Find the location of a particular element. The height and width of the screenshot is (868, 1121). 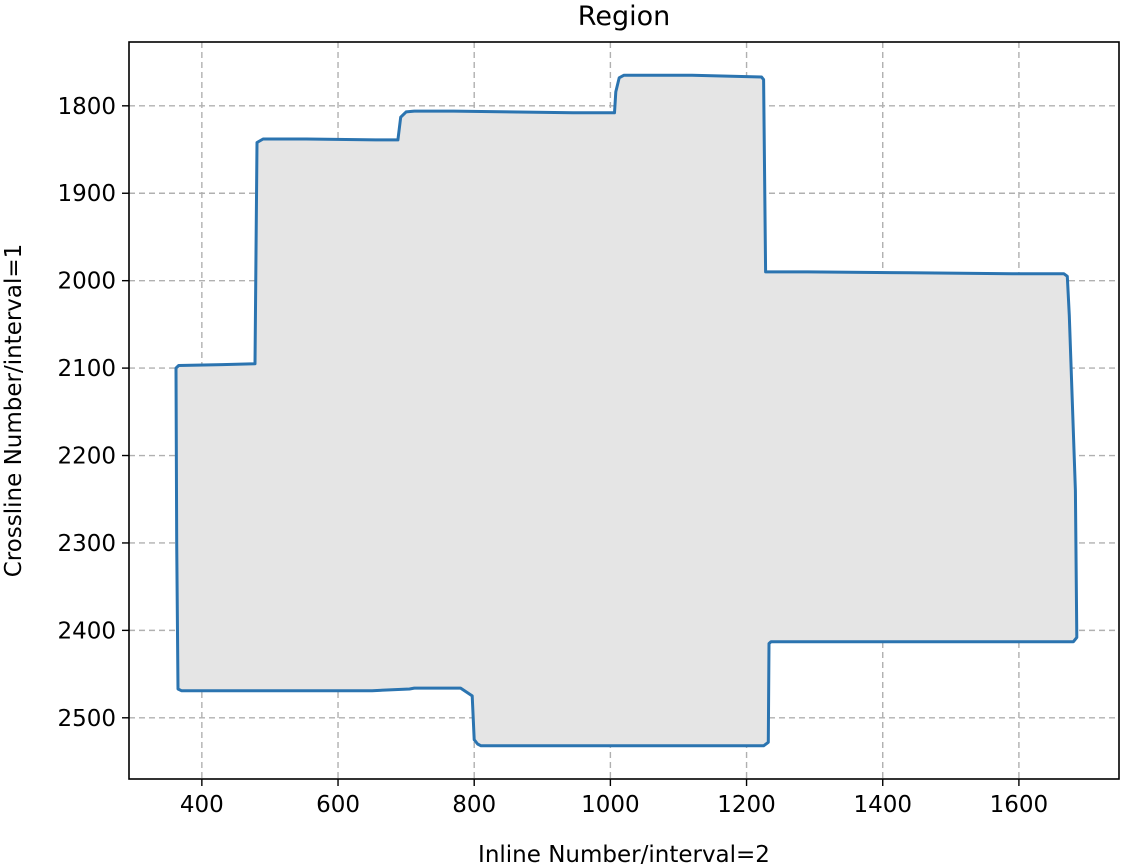

x-axis-ticks: 400 600 800 1000 1200 1400 1600 is located at coordinates (614, 798).